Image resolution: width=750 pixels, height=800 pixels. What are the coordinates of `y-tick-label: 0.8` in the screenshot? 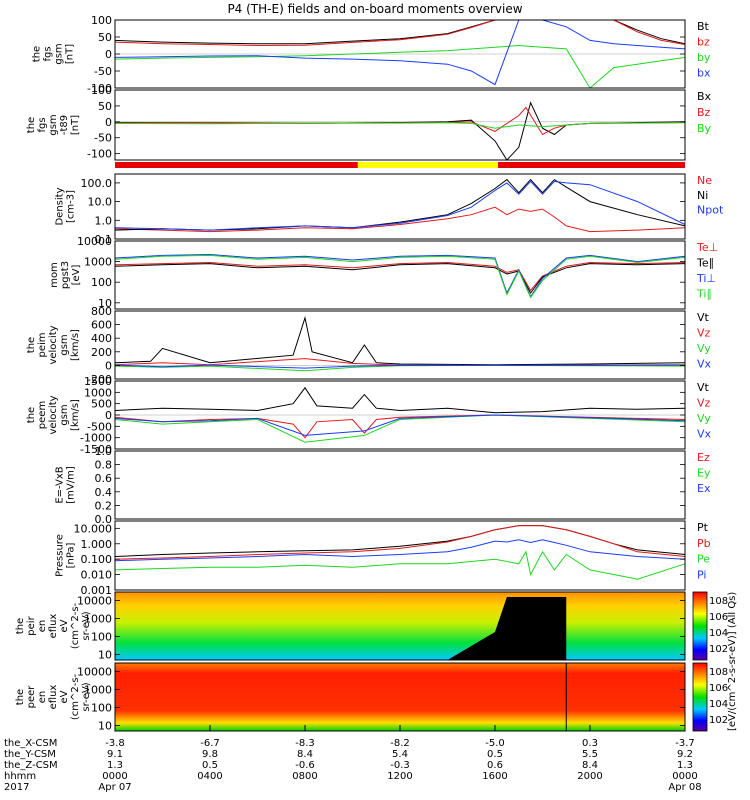 It's located at (104, 465).